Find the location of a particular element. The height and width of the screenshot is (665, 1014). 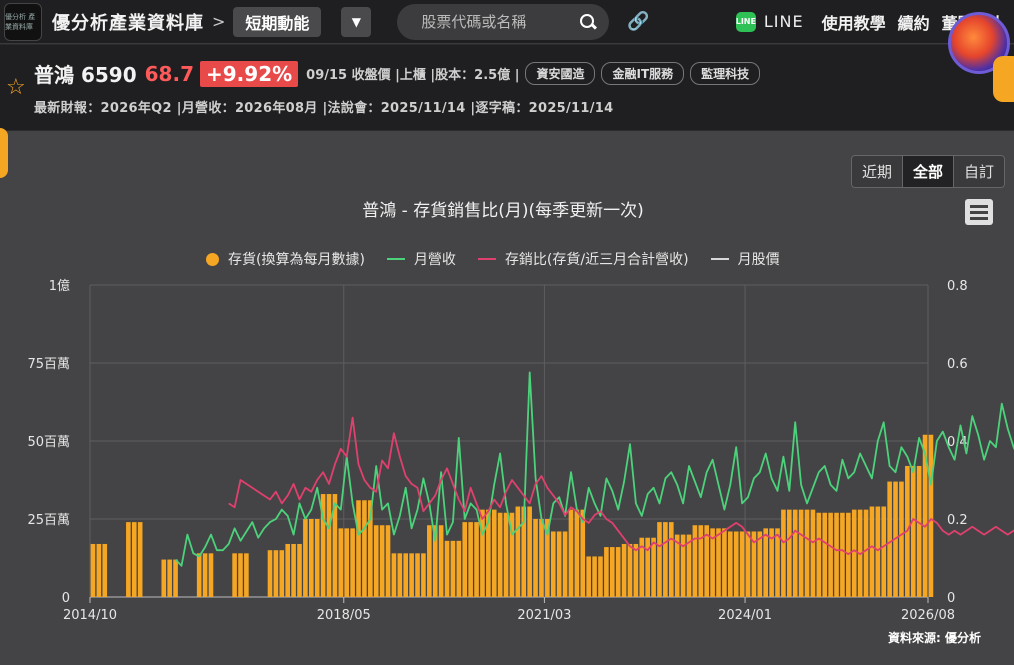

side-drawer-tab-left is located at coordinates (4, 153).